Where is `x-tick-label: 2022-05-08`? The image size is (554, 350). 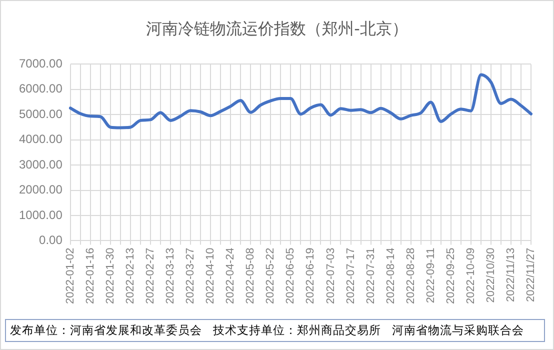
x-tick-label: 2022-05-08 is located at coordinates (250, 276).